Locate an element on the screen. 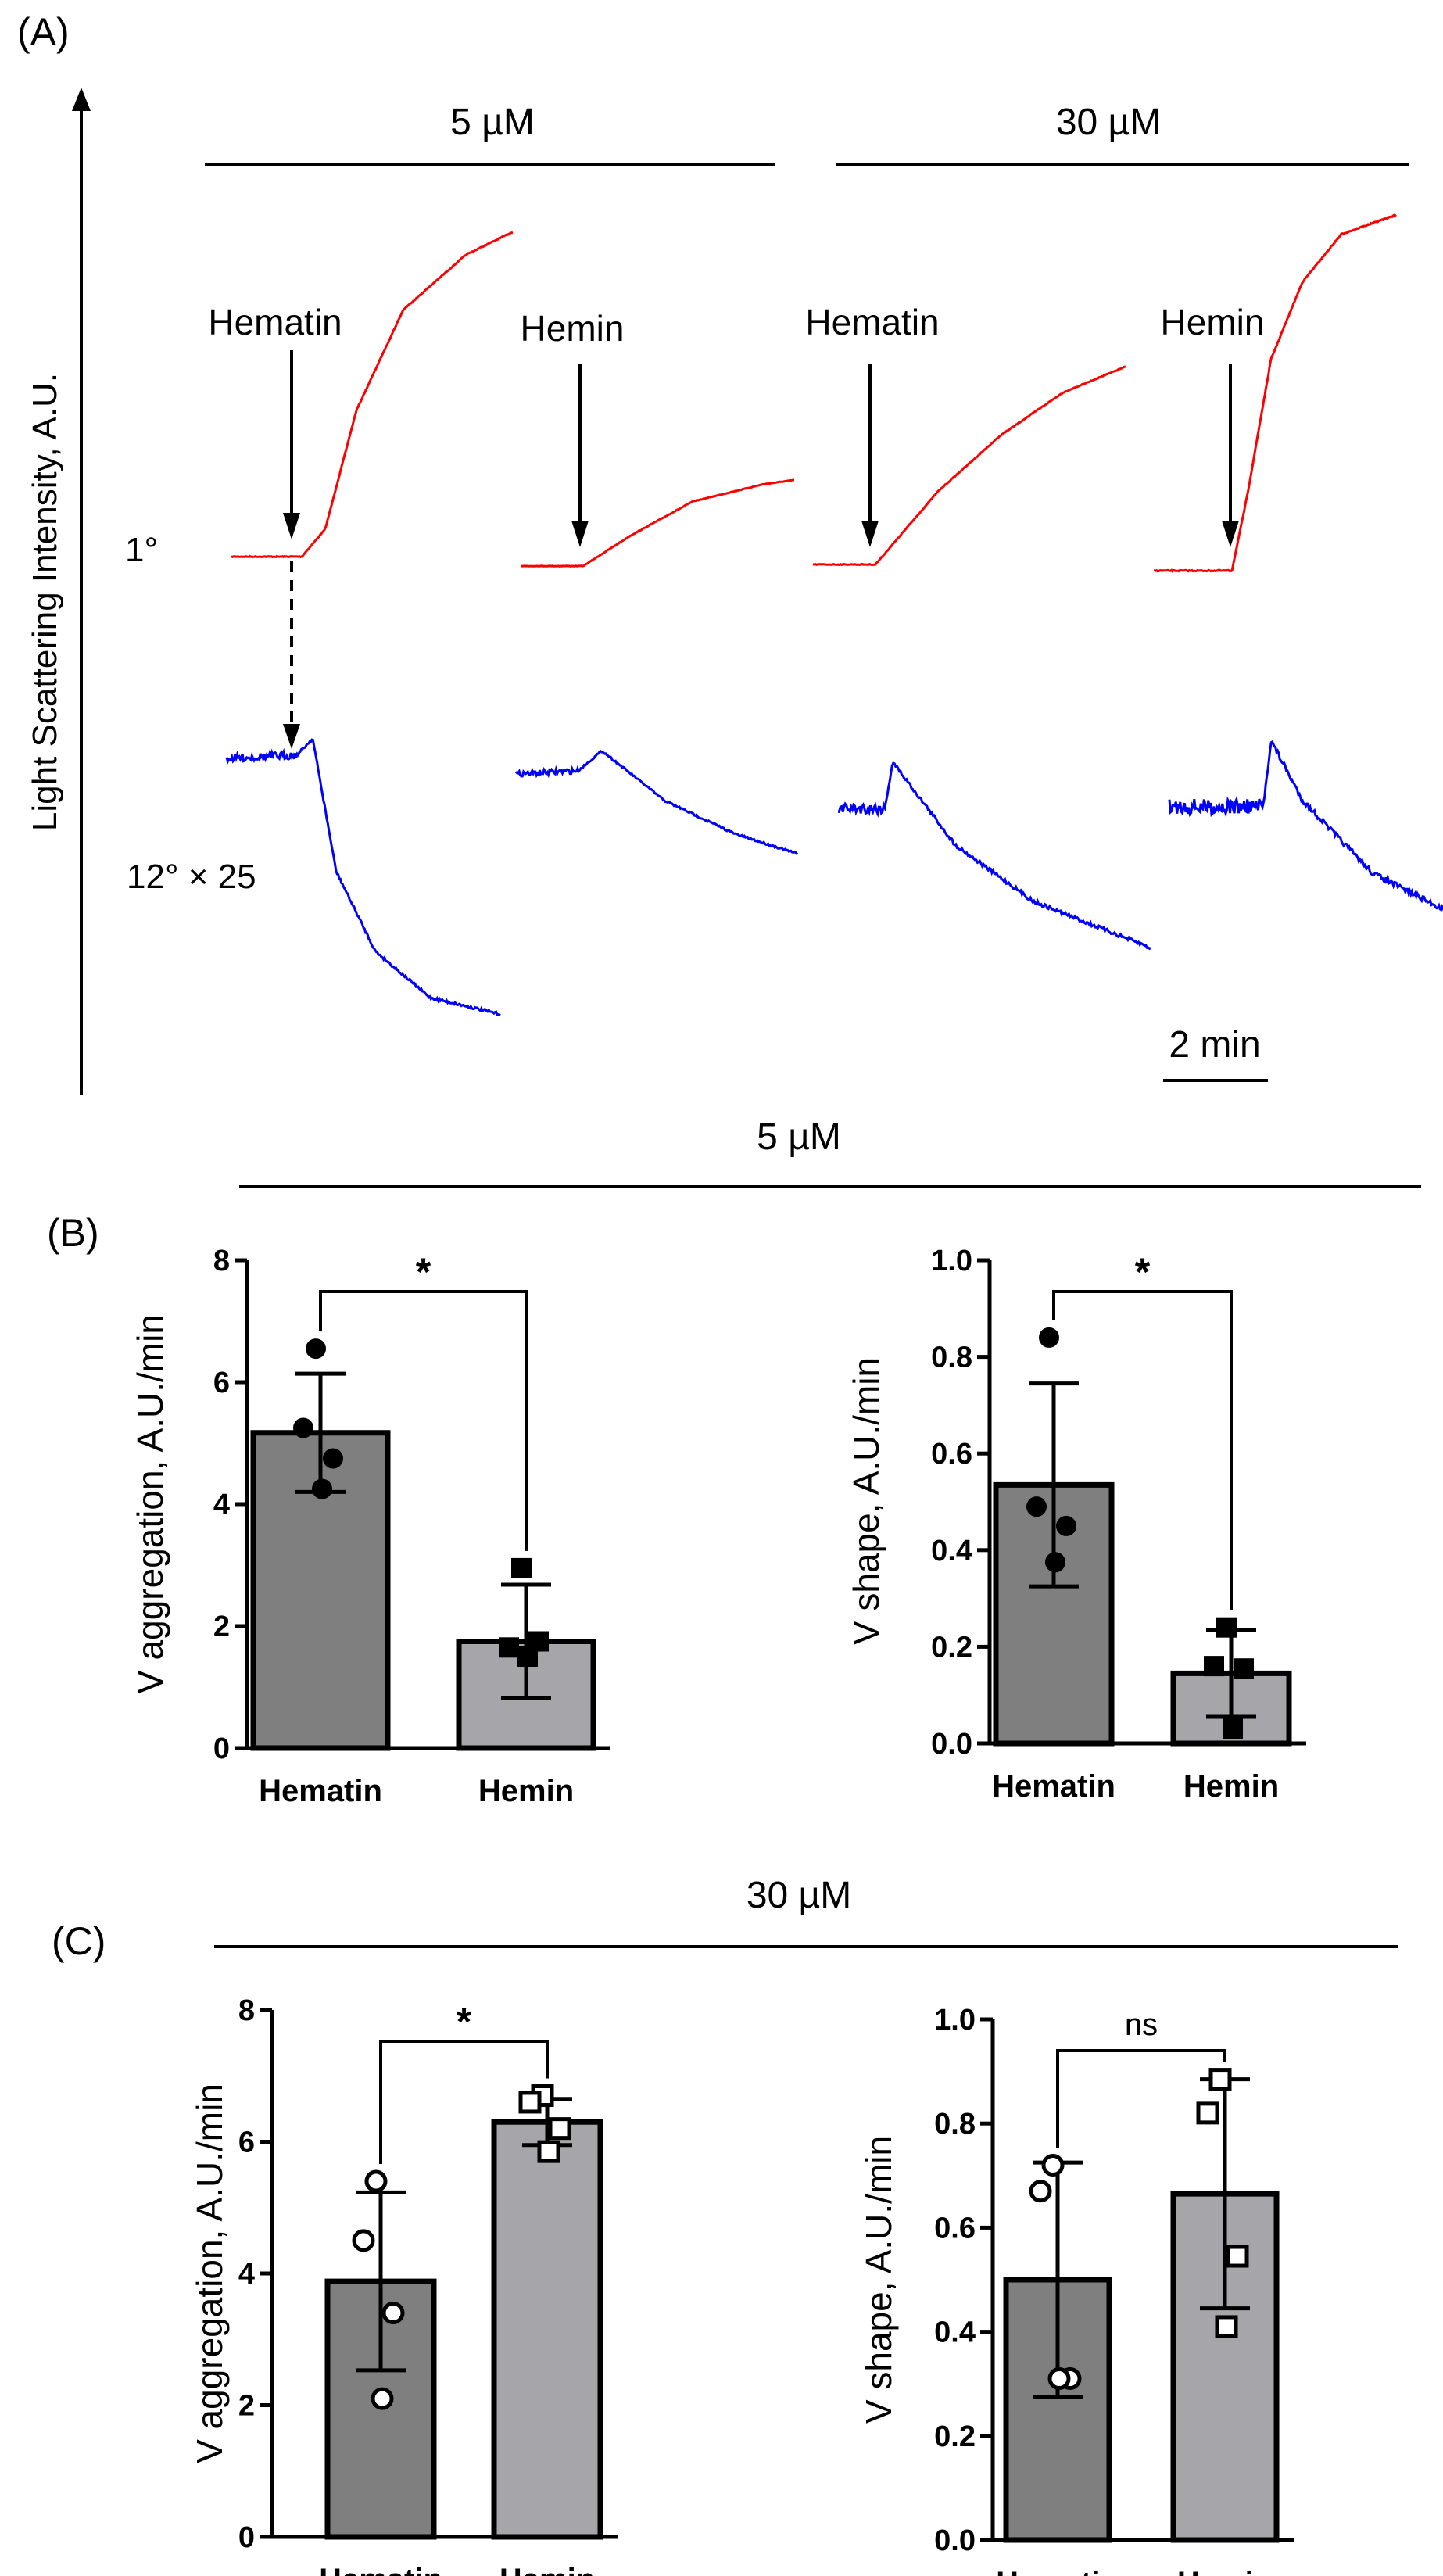  panel-c: 30 µM (C) is located at coordinates (725, 1919).